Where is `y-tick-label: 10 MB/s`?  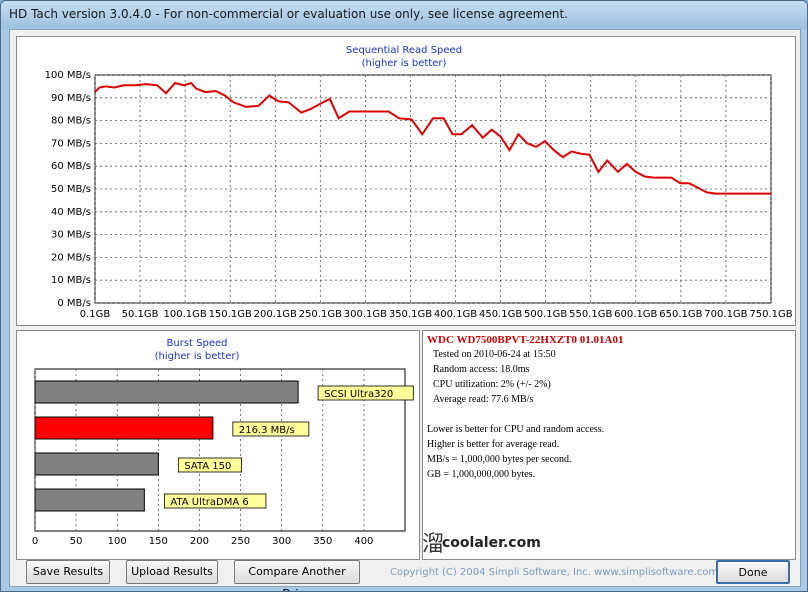
y-tick-label: 10 MB/s is located at coordinates (71, 280).